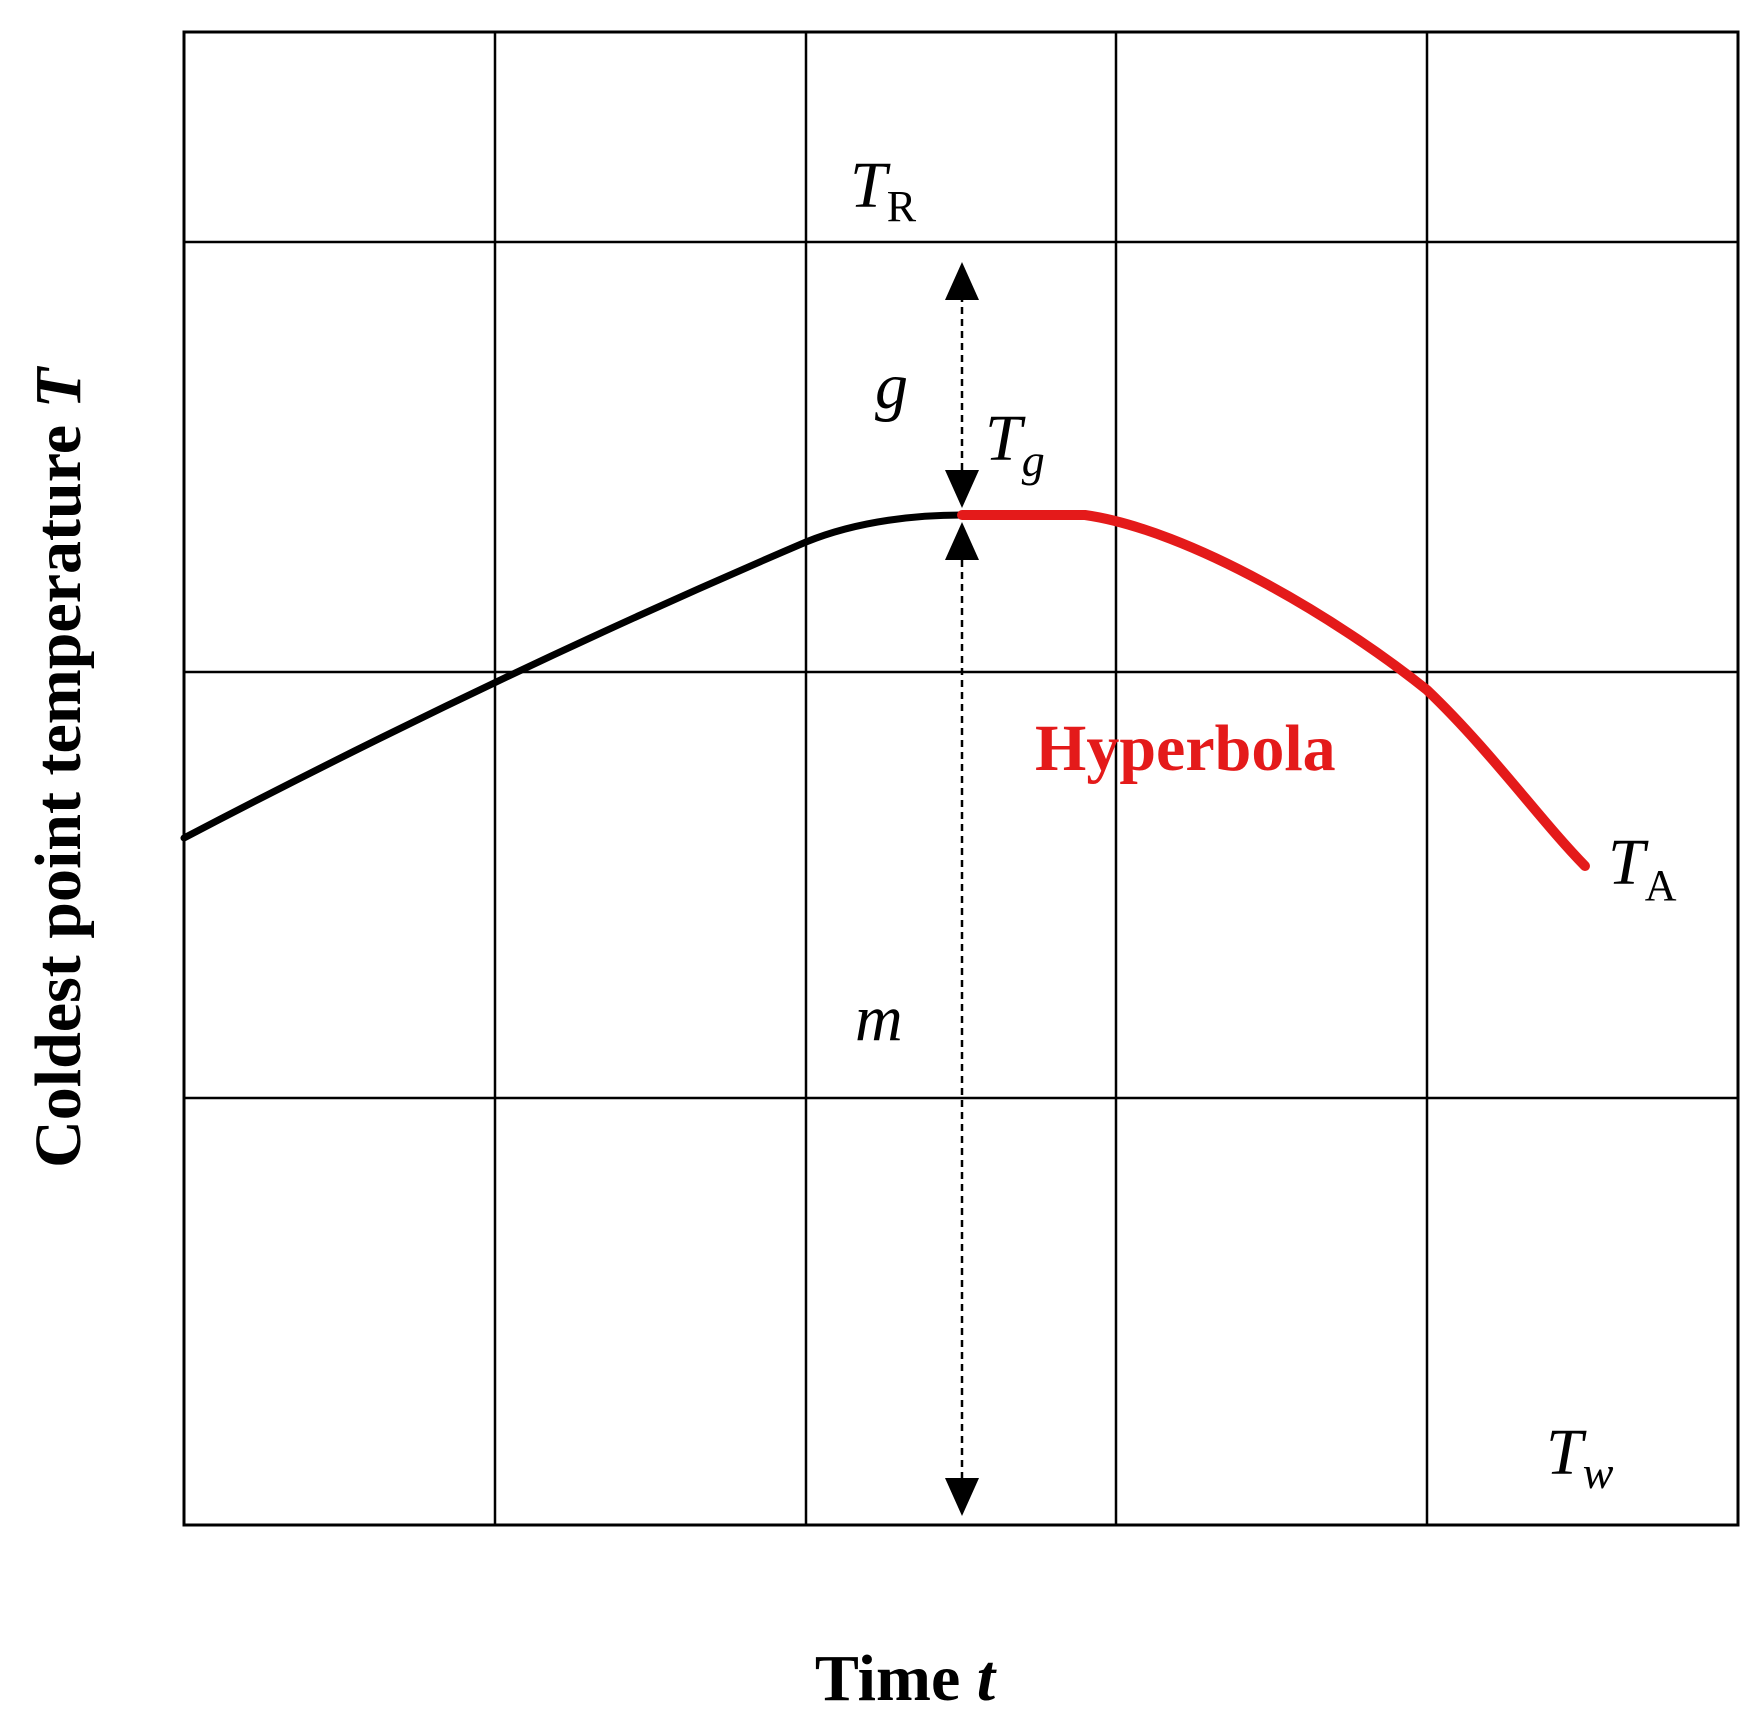 This screenshot has width=1763, height=1735. I want to click on symbol-t-g: Tg, so click(1015, 444).